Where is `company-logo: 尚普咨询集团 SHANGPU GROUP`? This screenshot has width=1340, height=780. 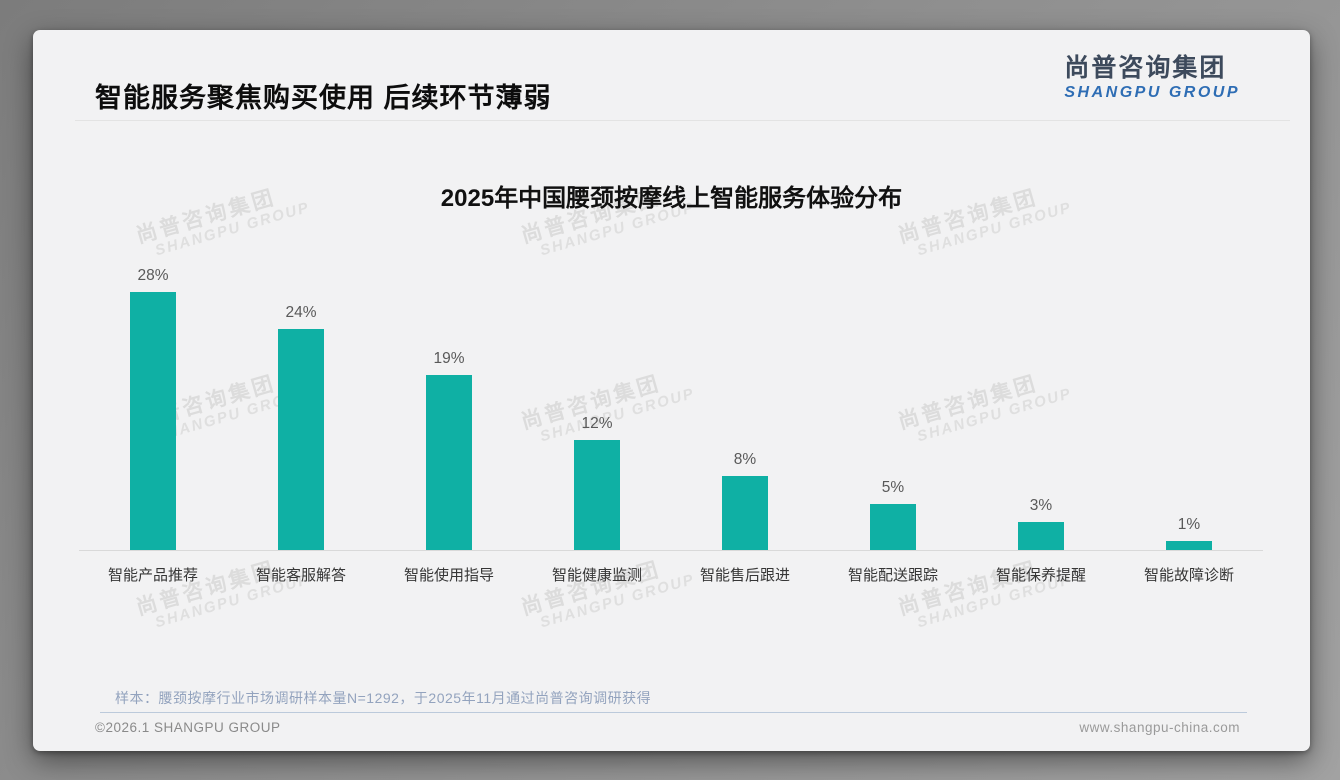 company-logo: 尚普咨询集团 SHANGPU GROUP is located at coordinates (1152, 78).